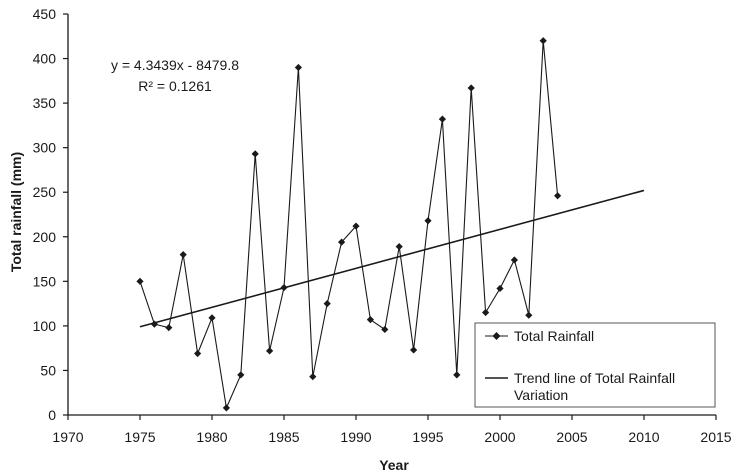 The height and width of the screenshot is (476, 737). I want to click on legend-box, so click(595, 365).